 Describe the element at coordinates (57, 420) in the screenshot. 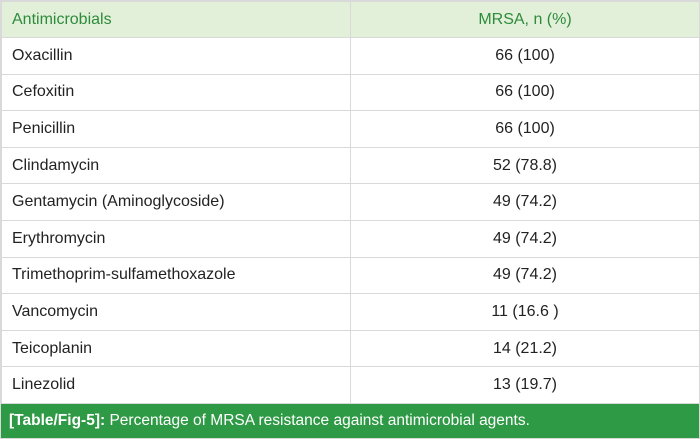

I see `caption-tag: [Table/Fig-5]:` at that location.